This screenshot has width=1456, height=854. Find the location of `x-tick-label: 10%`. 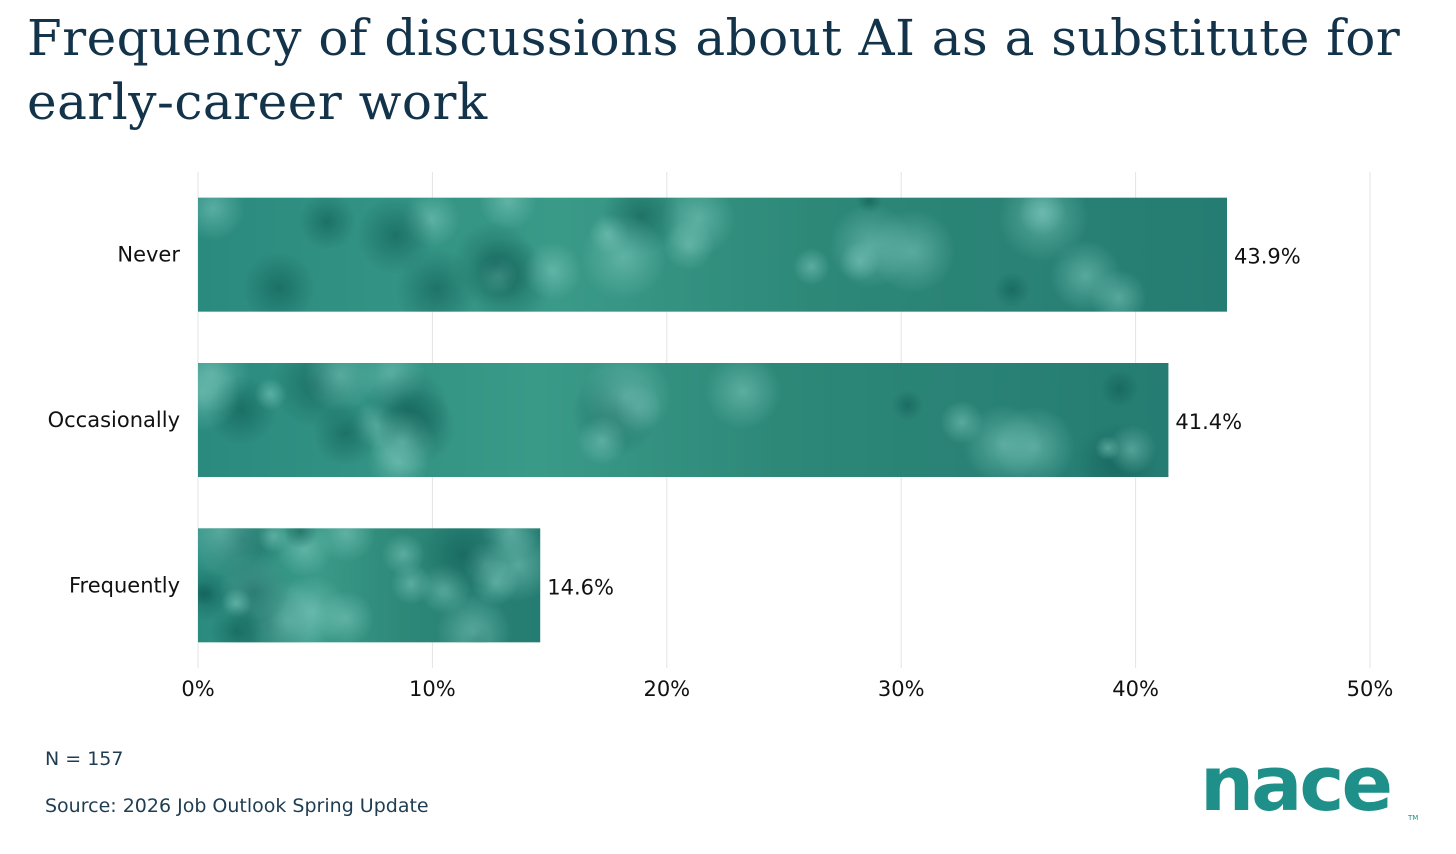

x-tick-label: 10% is located at coordinates (432, 689).